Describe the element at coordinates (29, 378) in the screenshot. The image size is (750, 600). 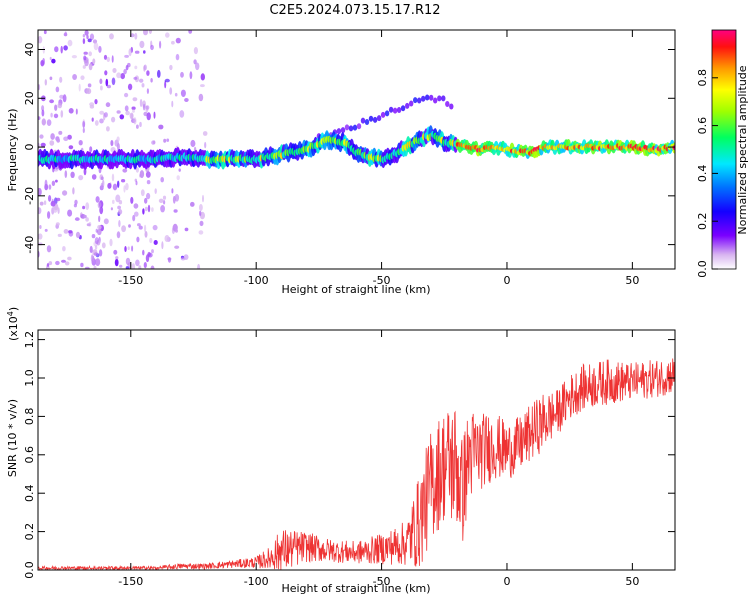
I see `snr-ytick-label: 1.0` at that location.